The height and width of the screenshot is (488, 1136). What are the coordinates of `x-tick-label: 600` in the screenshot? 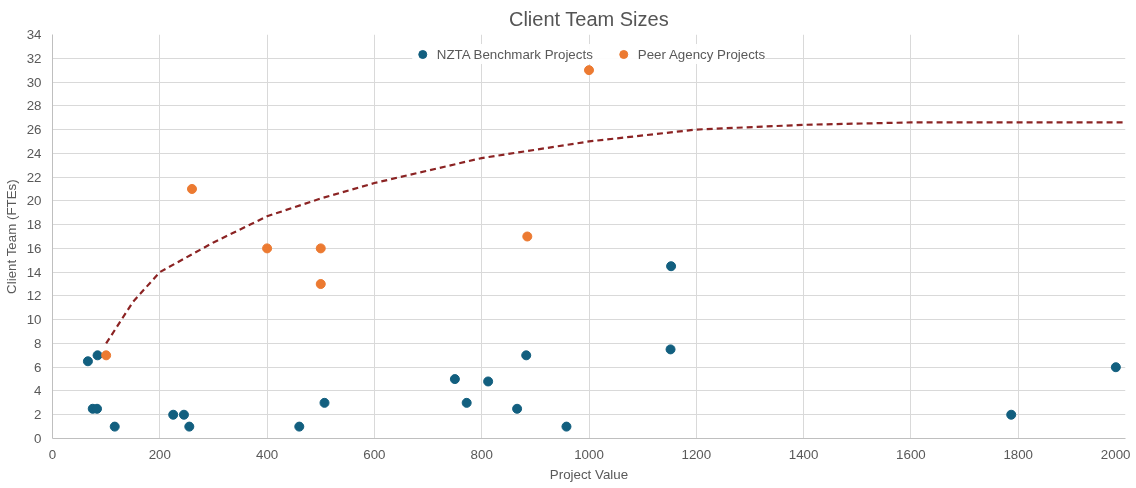 It's located at (374, 454).